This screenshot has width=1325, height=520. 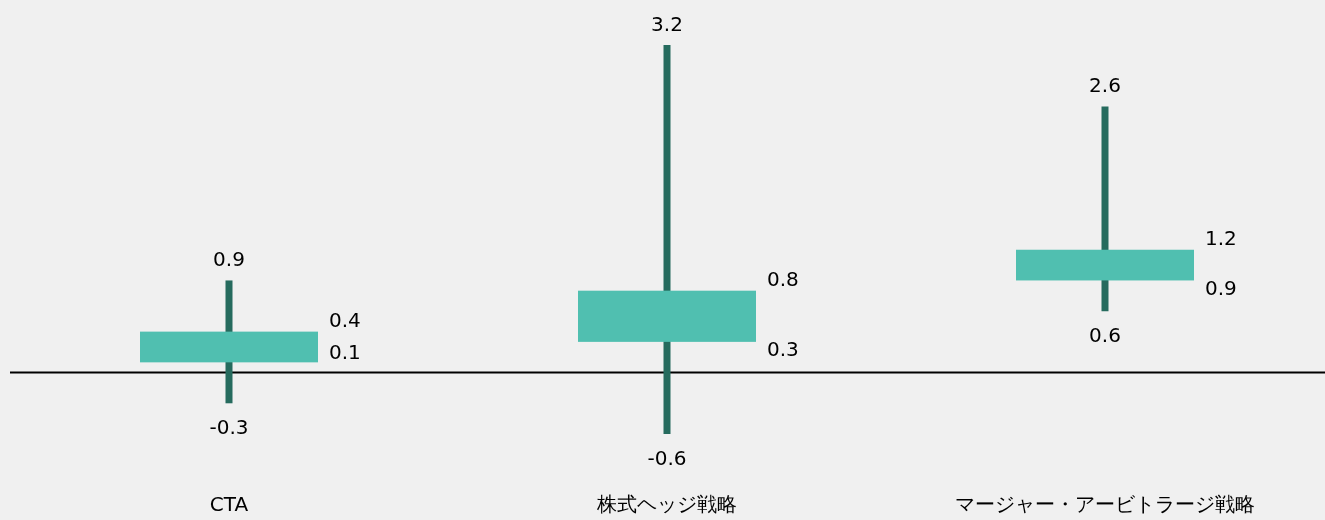 I want to click on text: 0.1, so click(x=345, y=351).